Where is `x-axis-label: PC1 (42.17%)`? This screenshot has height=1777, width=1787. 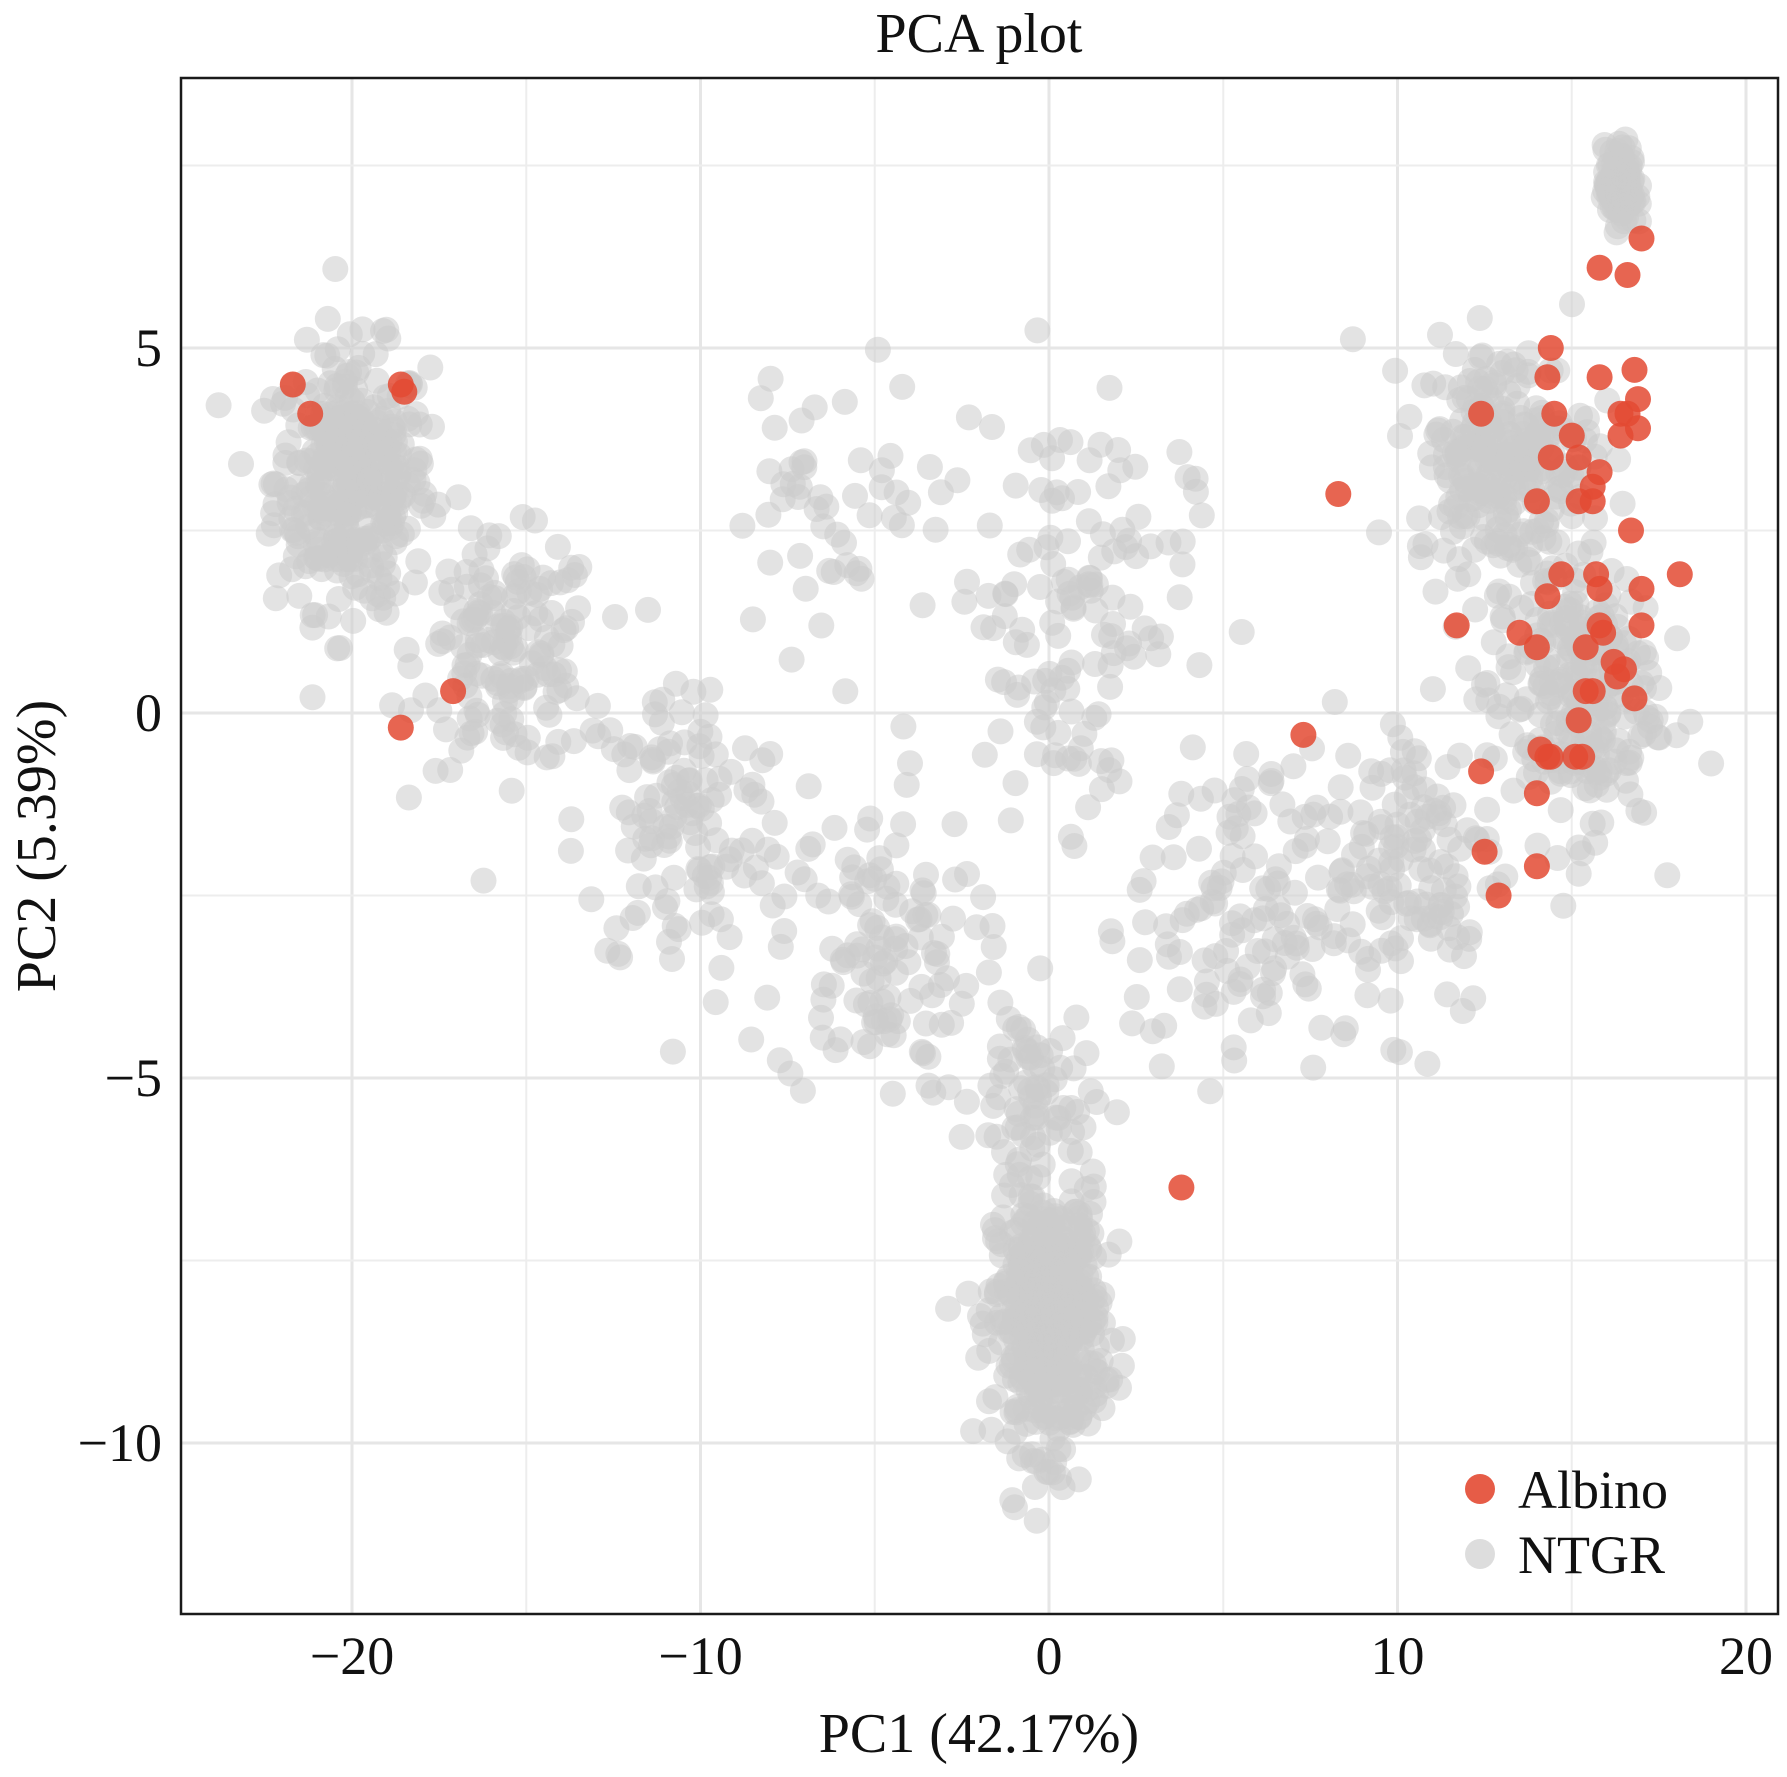 x-axis-label: PC1 (42.17%) is located at coordinates (979, 1734).